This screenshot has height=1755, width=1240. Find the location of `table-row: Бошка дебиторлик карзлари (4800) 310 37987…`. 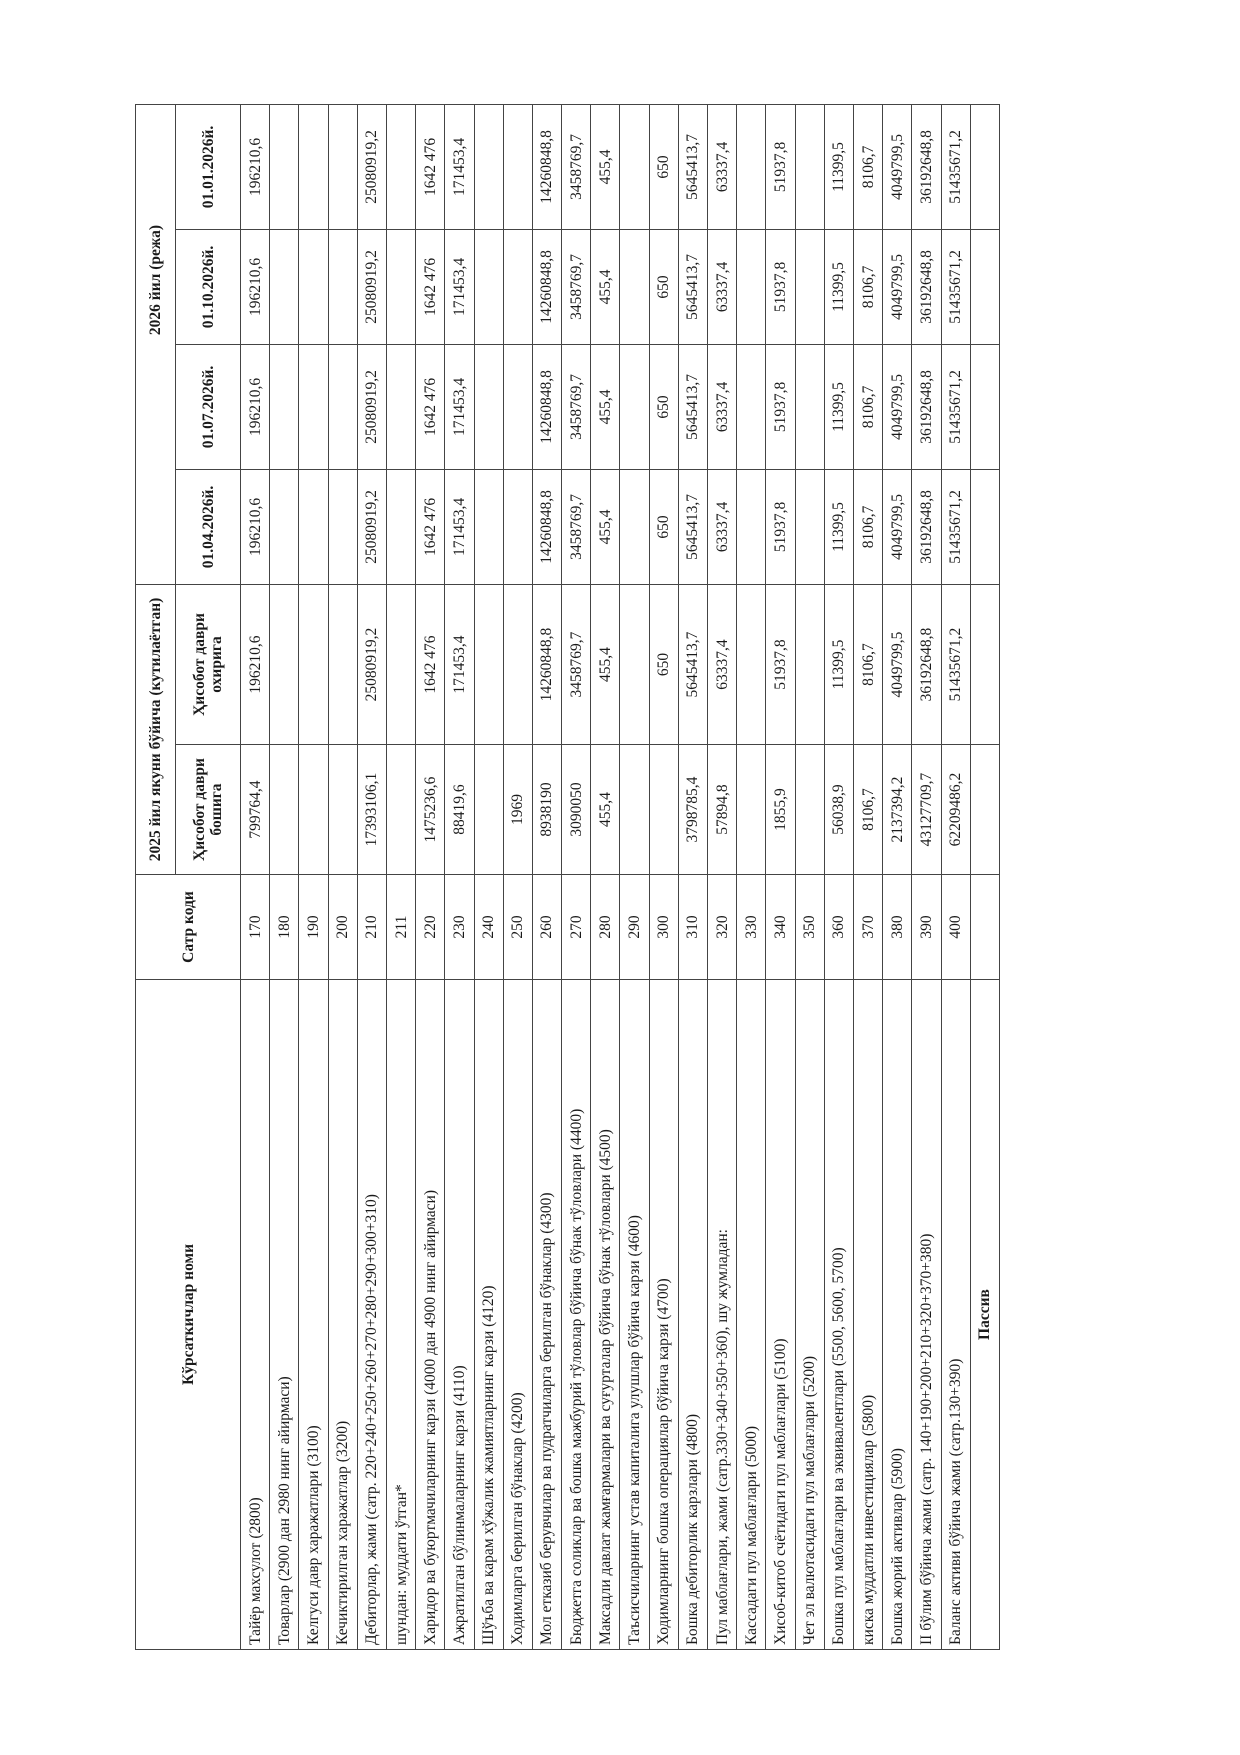

table-row: Бошка дебиторлик карзлари (4800) 310 37987… is located at coordinates (693, 877).